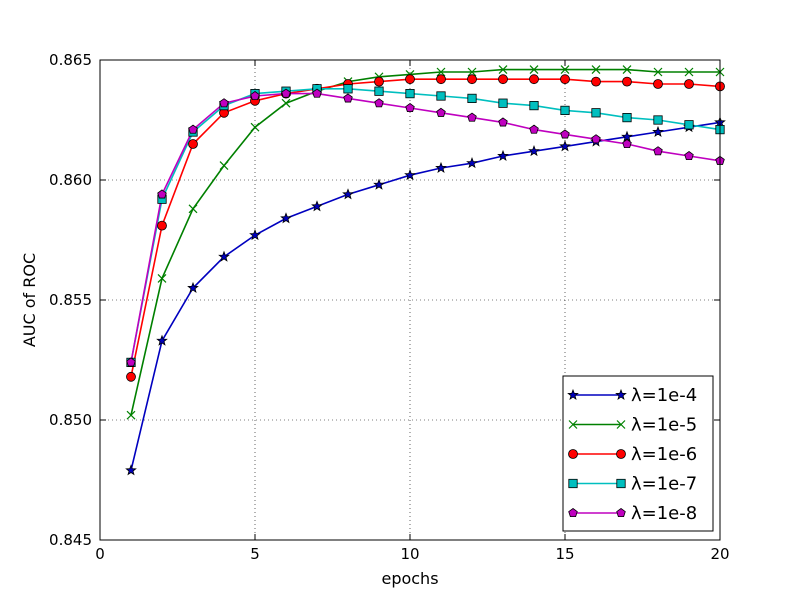 This screenshot has width=800, height=600. Describe the element at coordinates (664, 395) in the screenshot. I see `legend-entry-label: λ=1e-4` at that location.